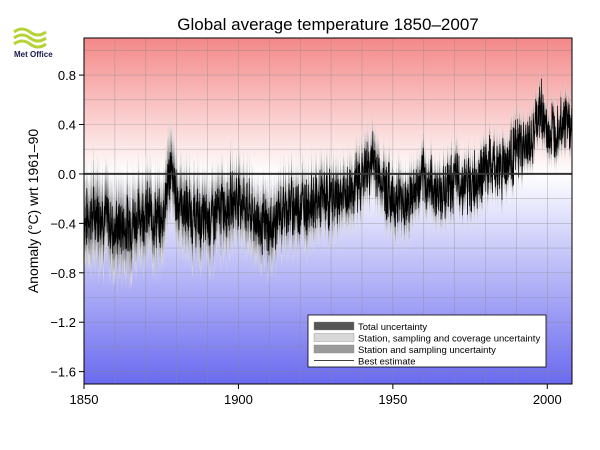 The image size is (600, 450). What do you see at coordinates (392, 327) in the screenshot?
I see `legend-label: Total uncertainty` at bounding box center [392, 327].